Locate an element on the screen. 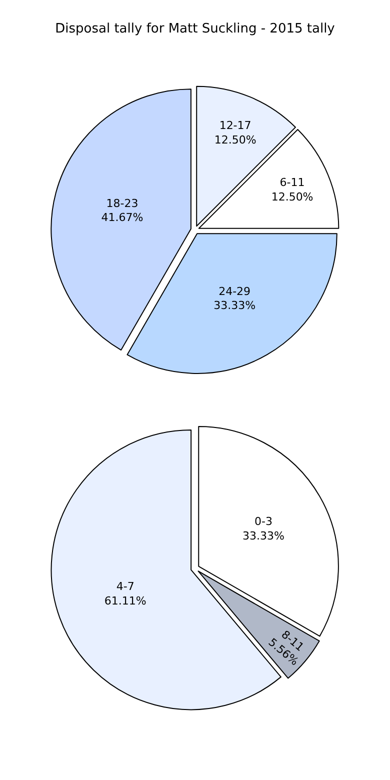 The height and width of the screenshot is (780, 390). data-label: 61.11% is located at coordinates (125, 601).